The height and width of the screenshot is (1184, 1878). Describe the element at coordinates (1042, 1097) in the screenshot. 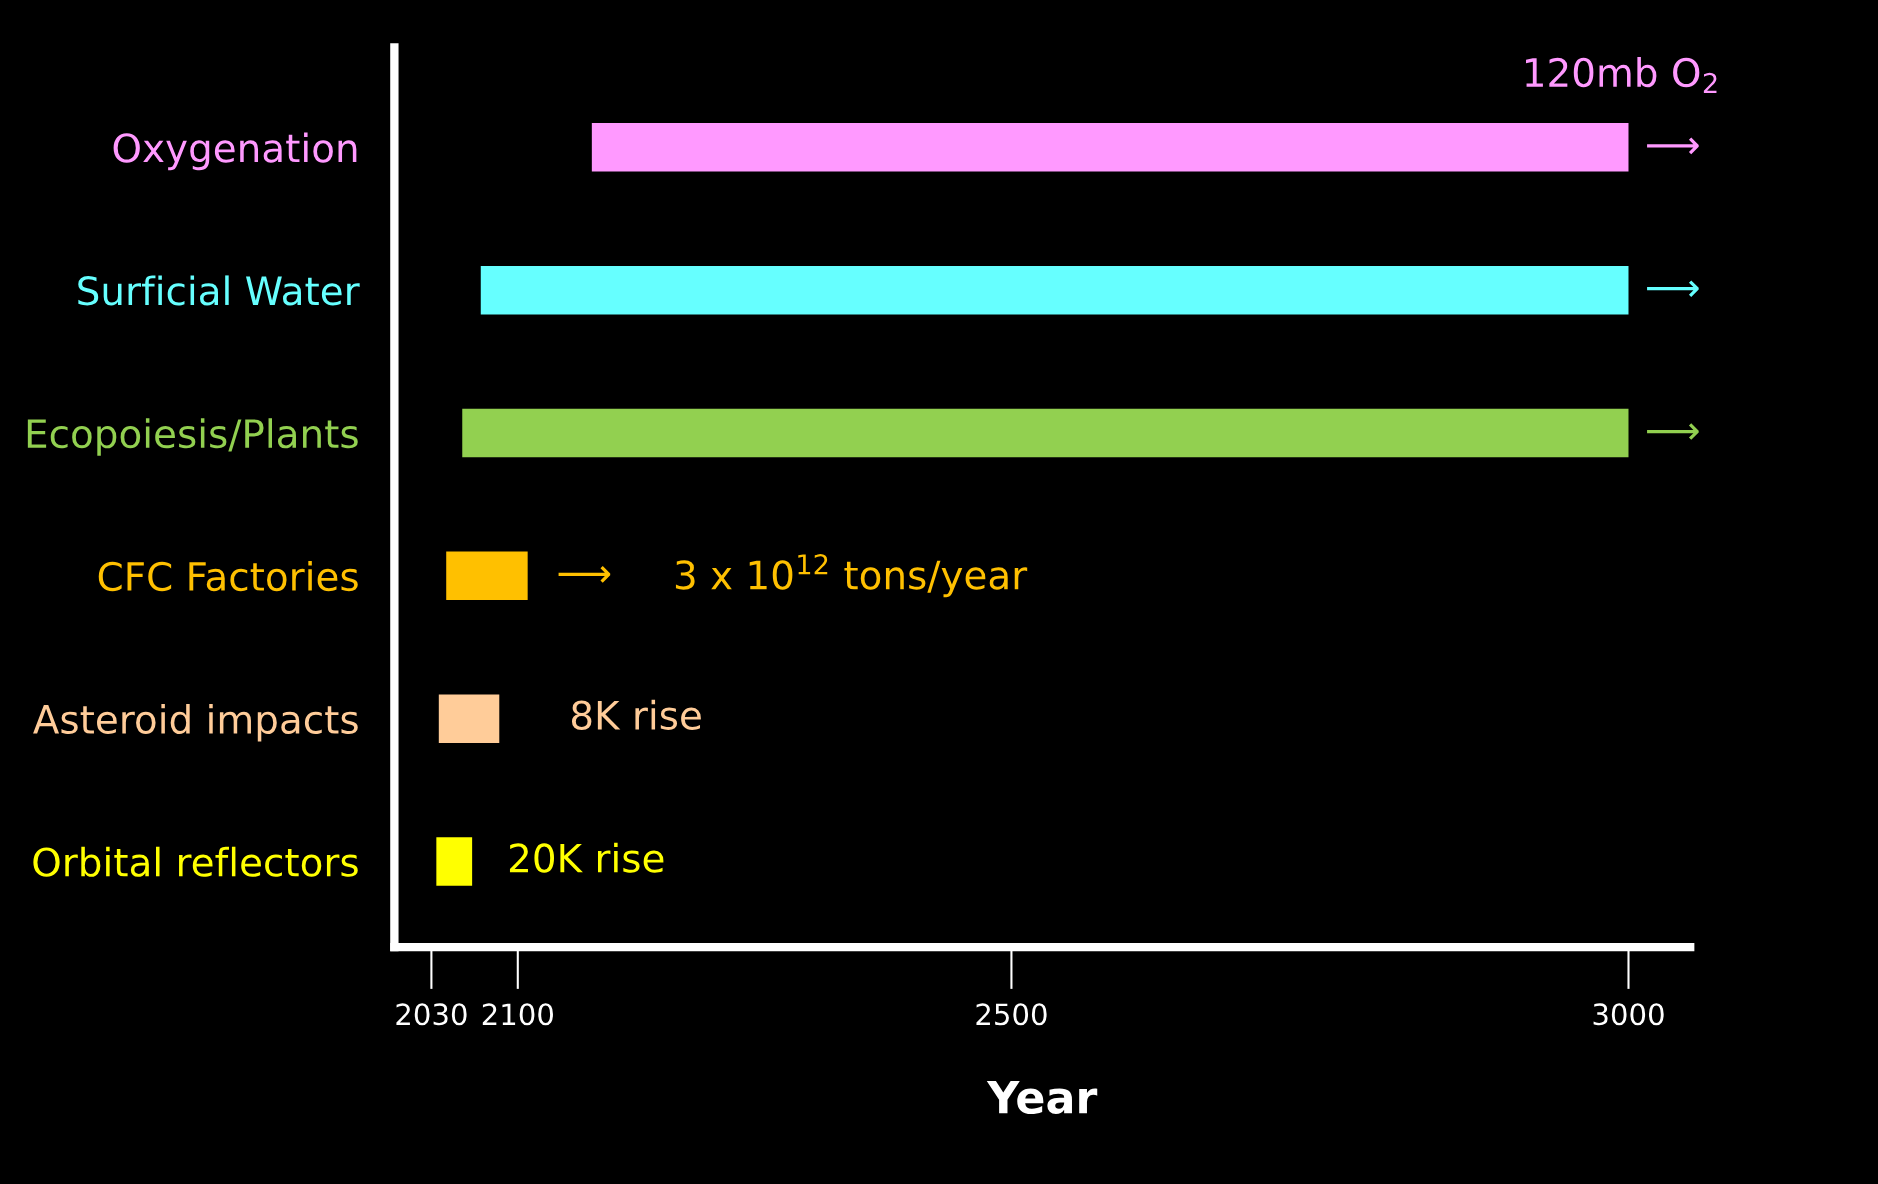

I see `x-axis-title: Year` at that location.